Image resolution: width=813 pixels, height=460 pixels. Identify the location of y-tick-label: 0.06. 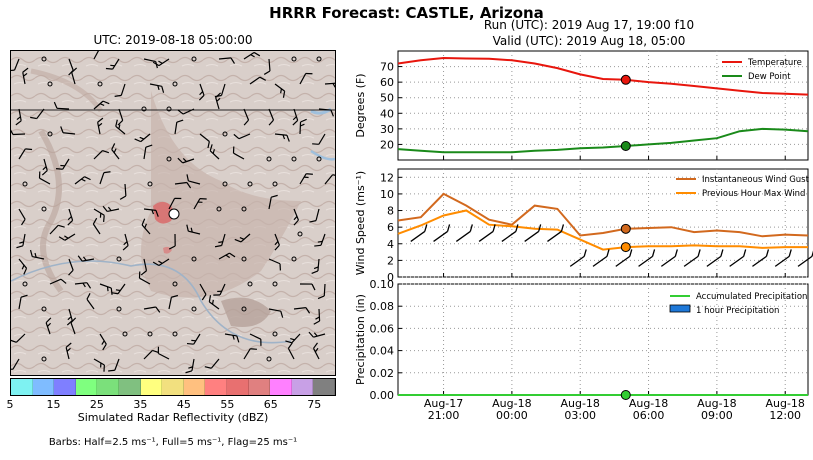
(382, 328).